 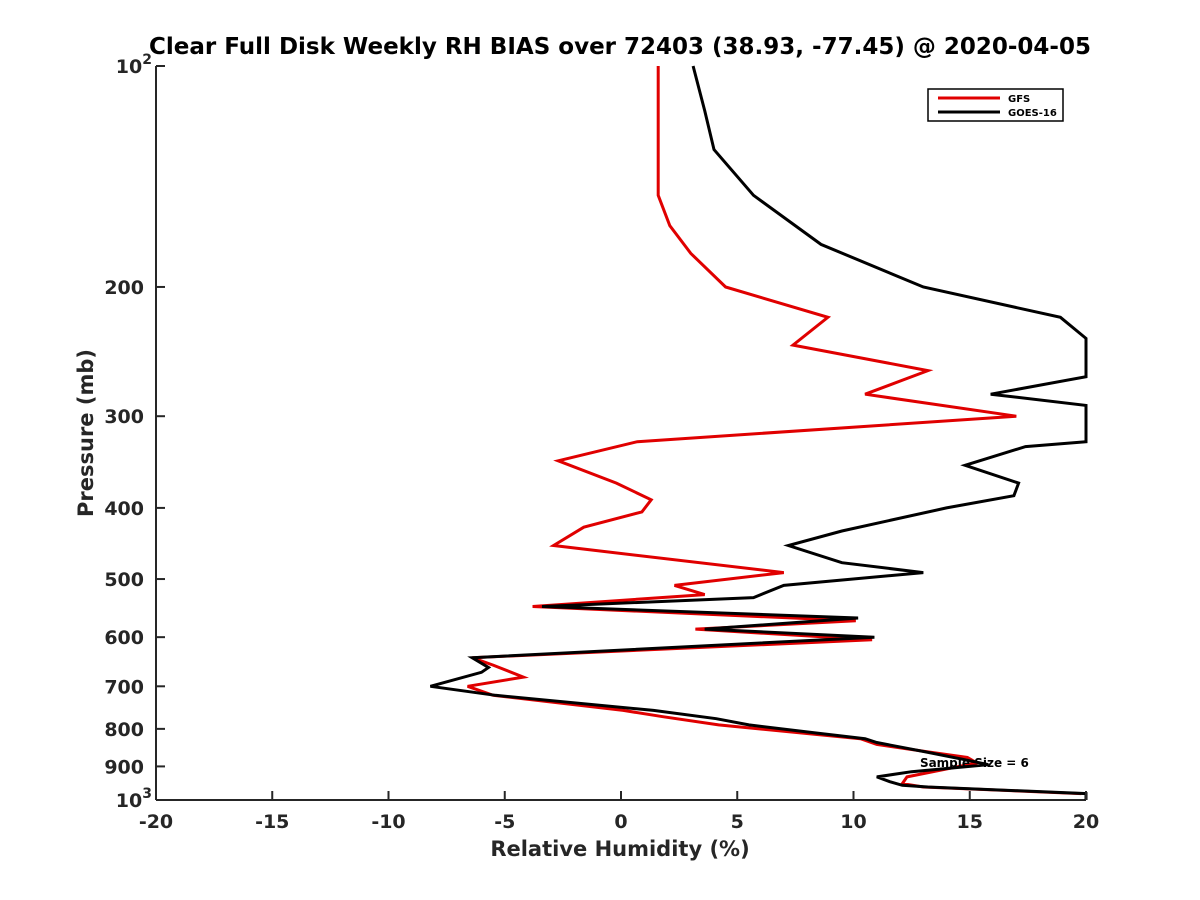 What do you see at coordinates (134, 799) in the screenshot?
I see `y-tick-label: 10³` at bounding box center [134, 799].